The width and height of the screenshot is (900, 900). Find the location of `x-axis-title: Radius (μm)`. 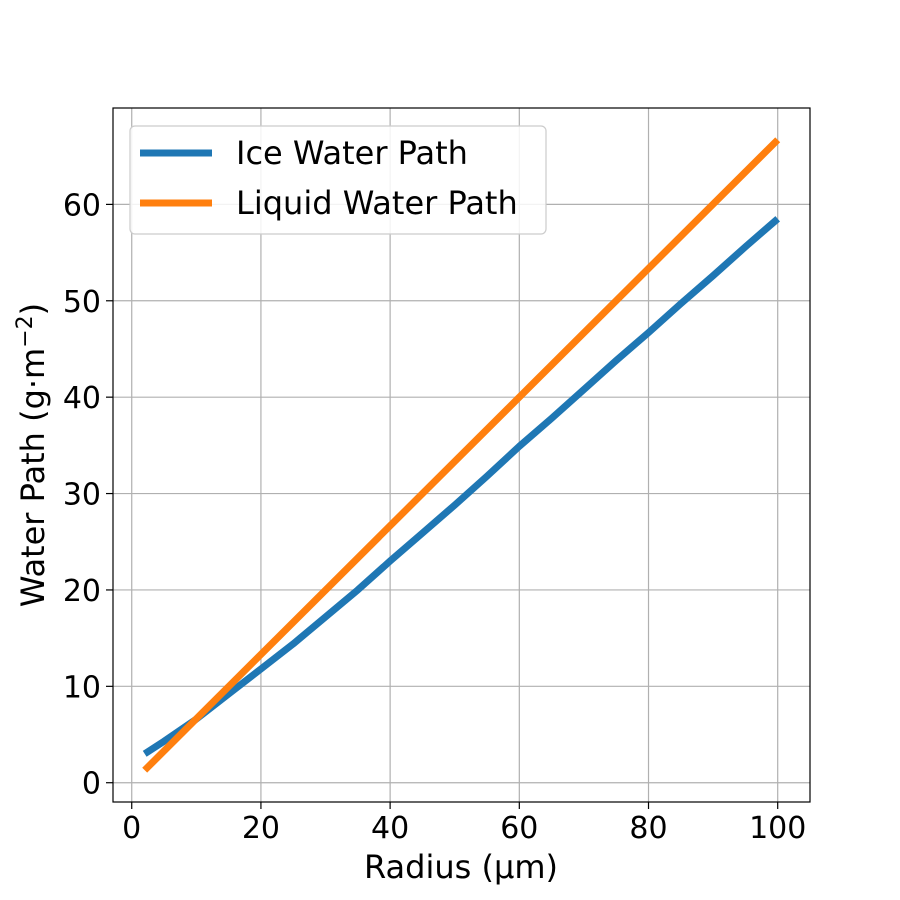

x-axis-title: Radius (μm) is located at coordinates (461, 867).